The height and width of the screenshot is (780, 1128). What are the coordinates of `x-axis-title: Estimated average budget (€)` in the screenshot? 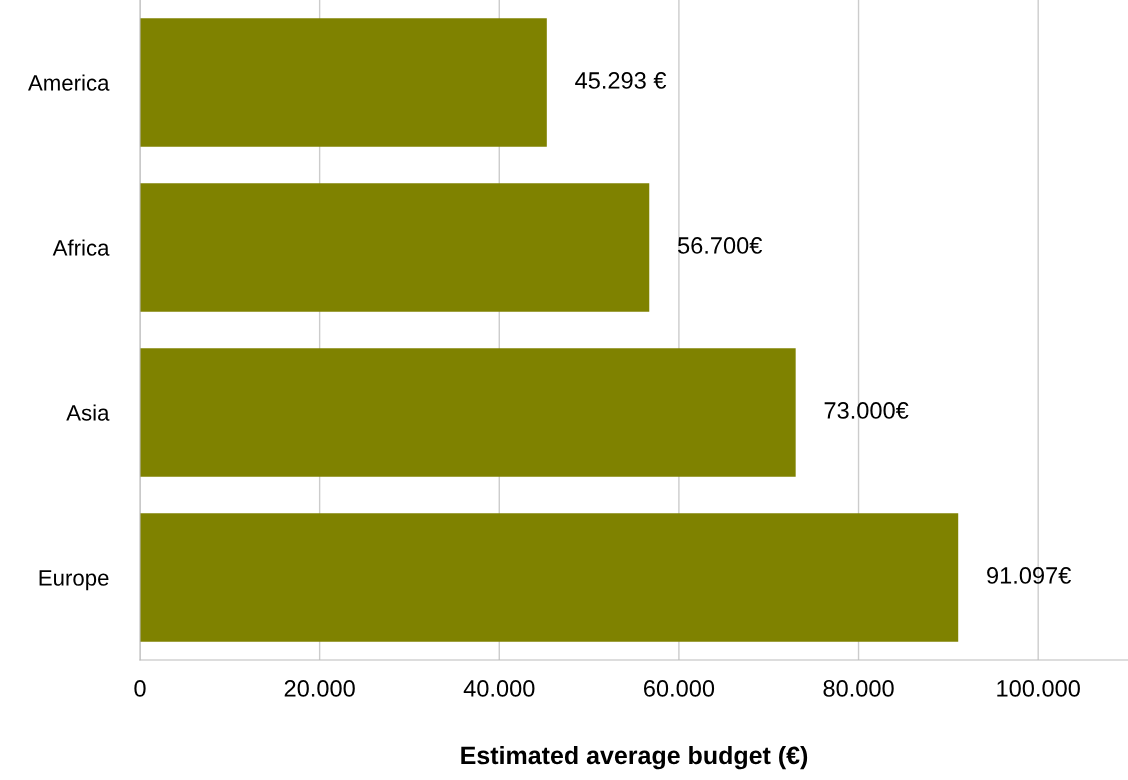 It's located at (634, 757).